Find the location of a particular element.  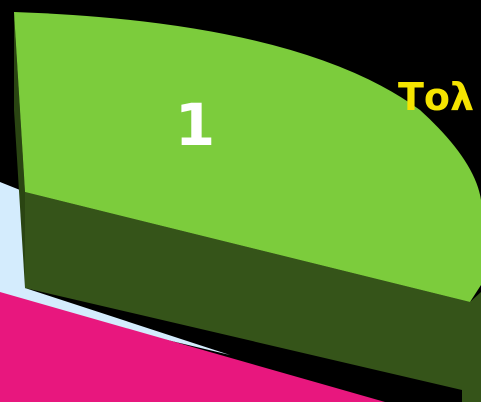

slice-label: 1 is located at coordinates (195, 125).